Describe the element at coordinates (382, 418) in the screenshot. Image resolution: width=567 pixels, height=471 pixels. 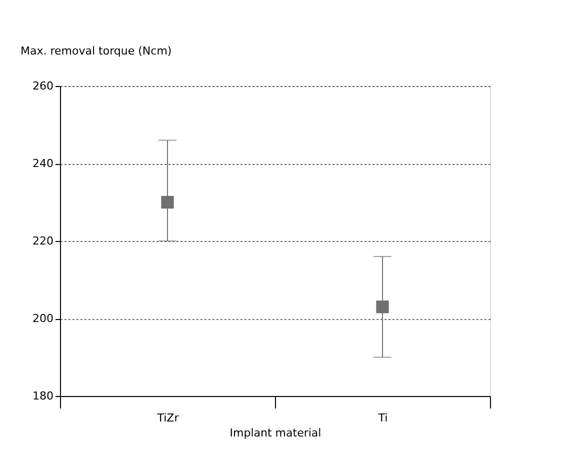
I see `x-tick-label: Ti` at that location.